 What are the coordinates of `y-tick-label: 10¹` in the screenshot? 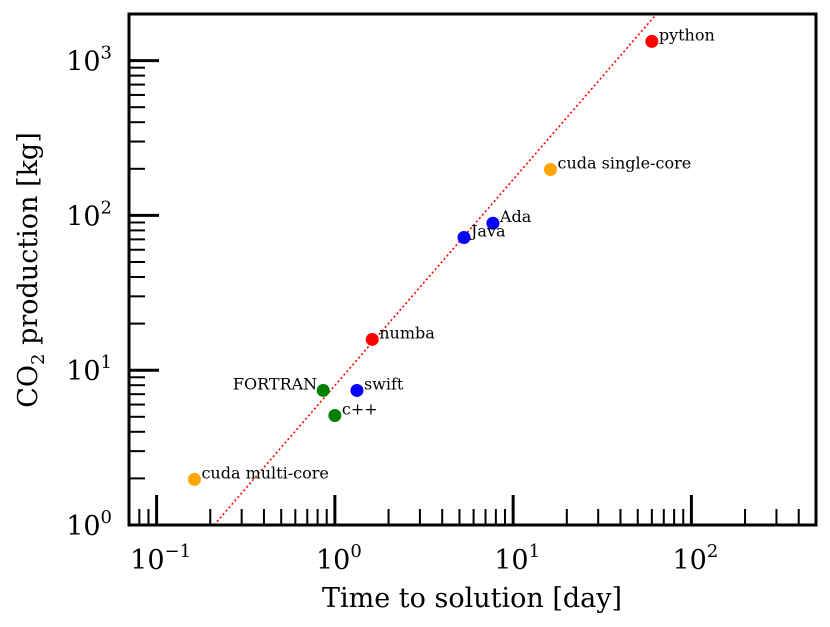 It's located at (89, 369).